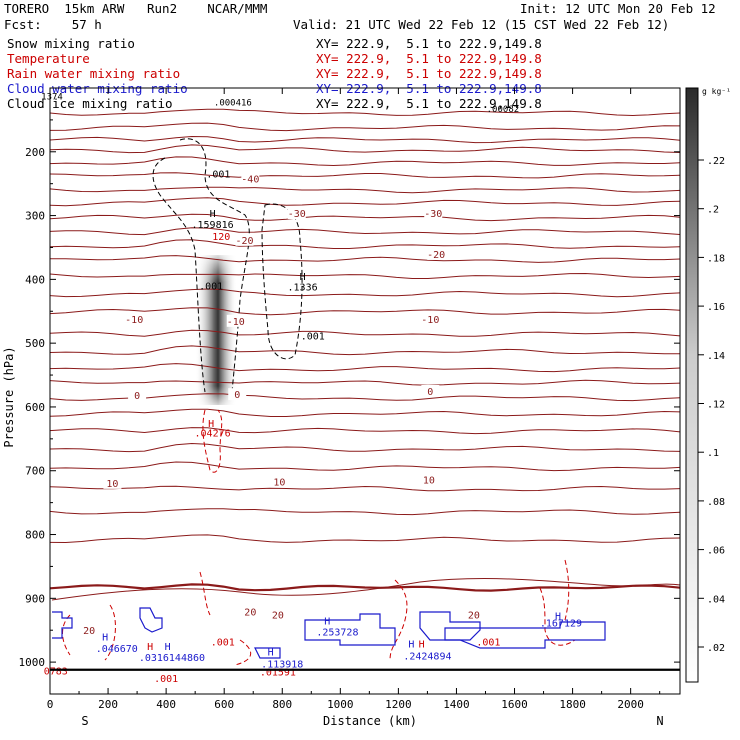  What do you see at coordinates (282, 664) in the screenshot?
I see `extremum-label: .113918` at bounding box center [282, 664].